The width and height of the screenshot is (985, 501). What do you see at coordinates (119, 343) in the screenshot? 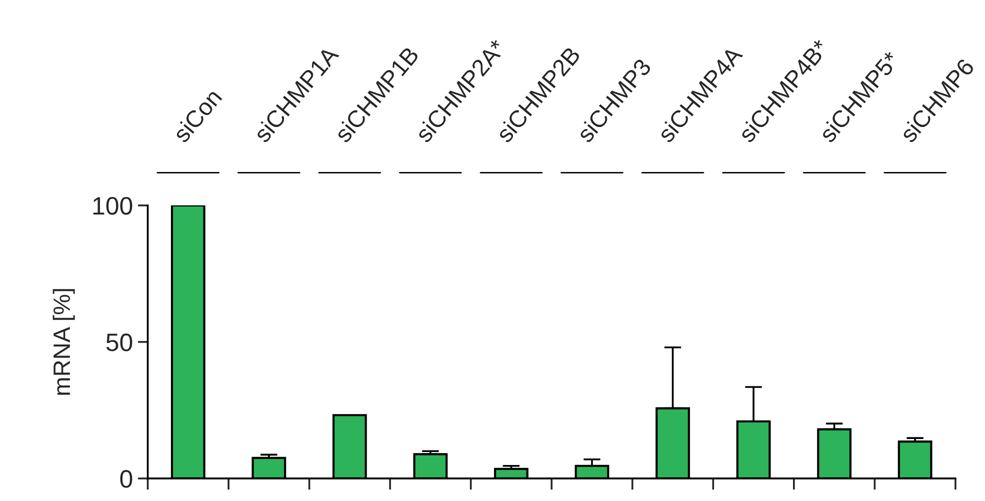
I see `y-tick-label: 50` at bounding box center [119, 343].